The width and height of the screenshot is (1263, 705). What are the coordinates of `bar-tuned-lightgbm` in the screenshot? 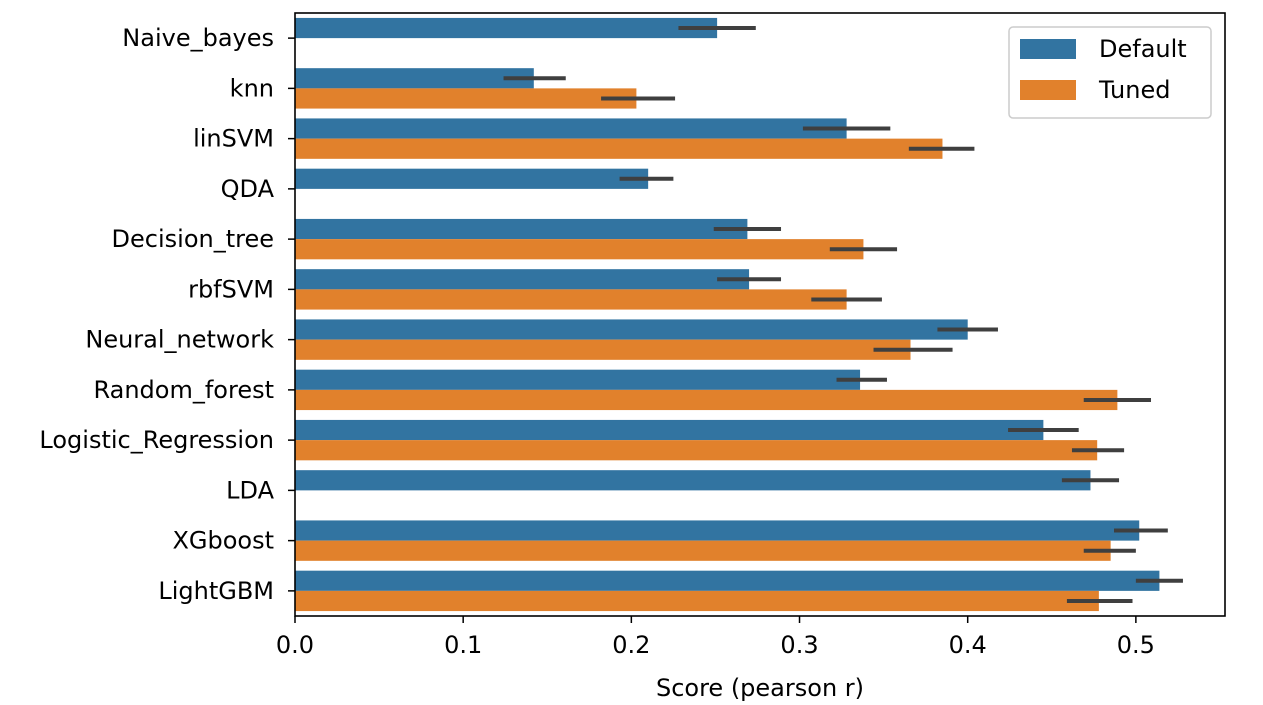 It's located at (697, 601).